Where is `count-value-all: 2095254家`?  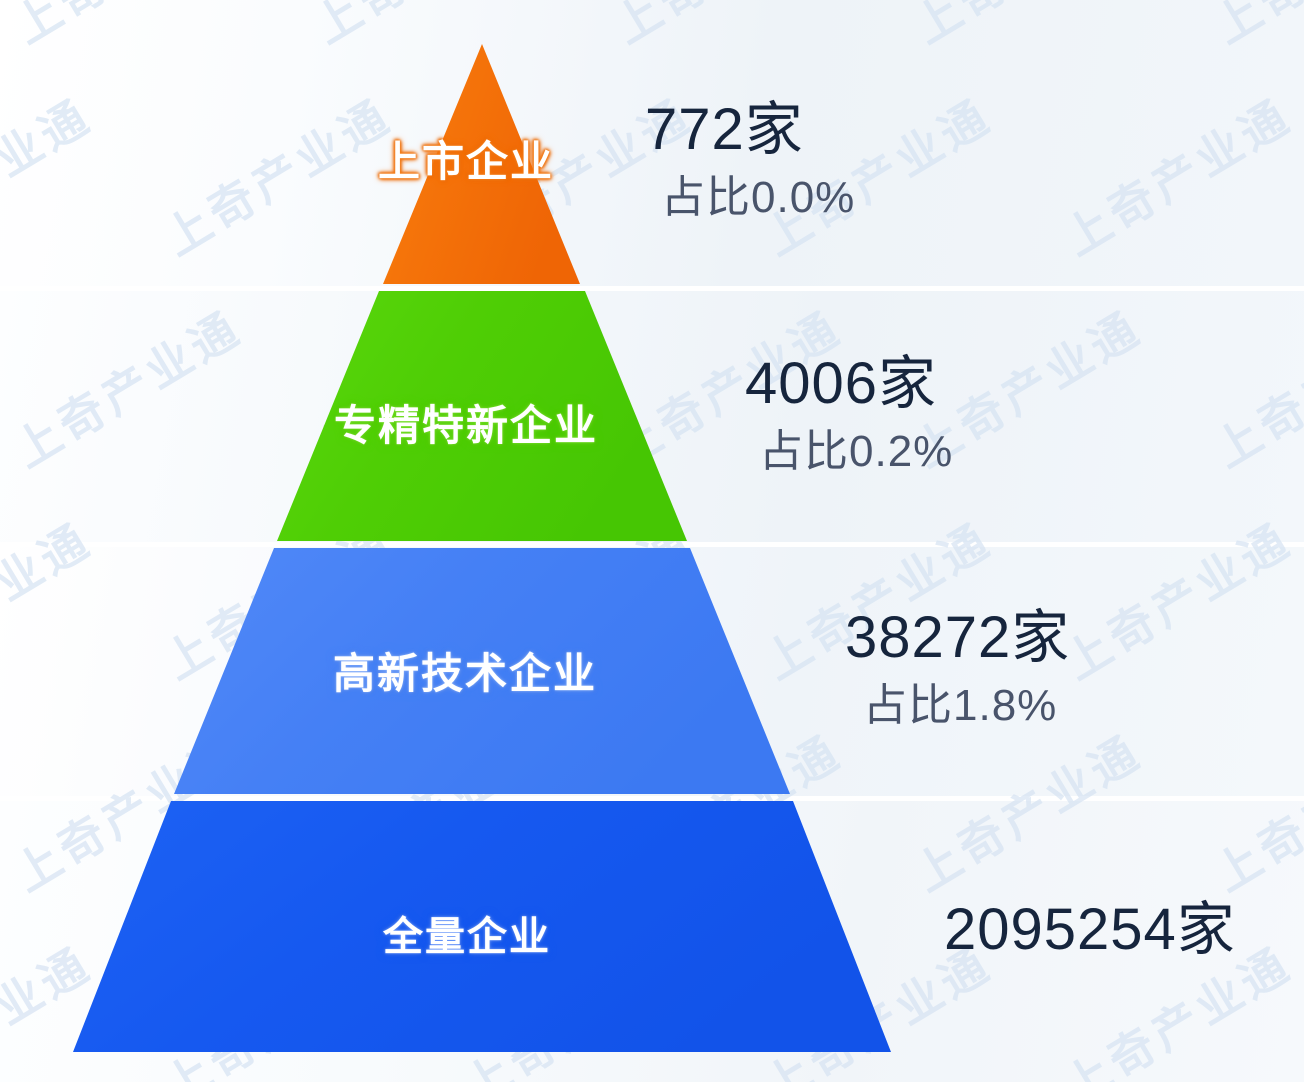
count-value-all: 2095254家 is located at coordinates (1090, 929).